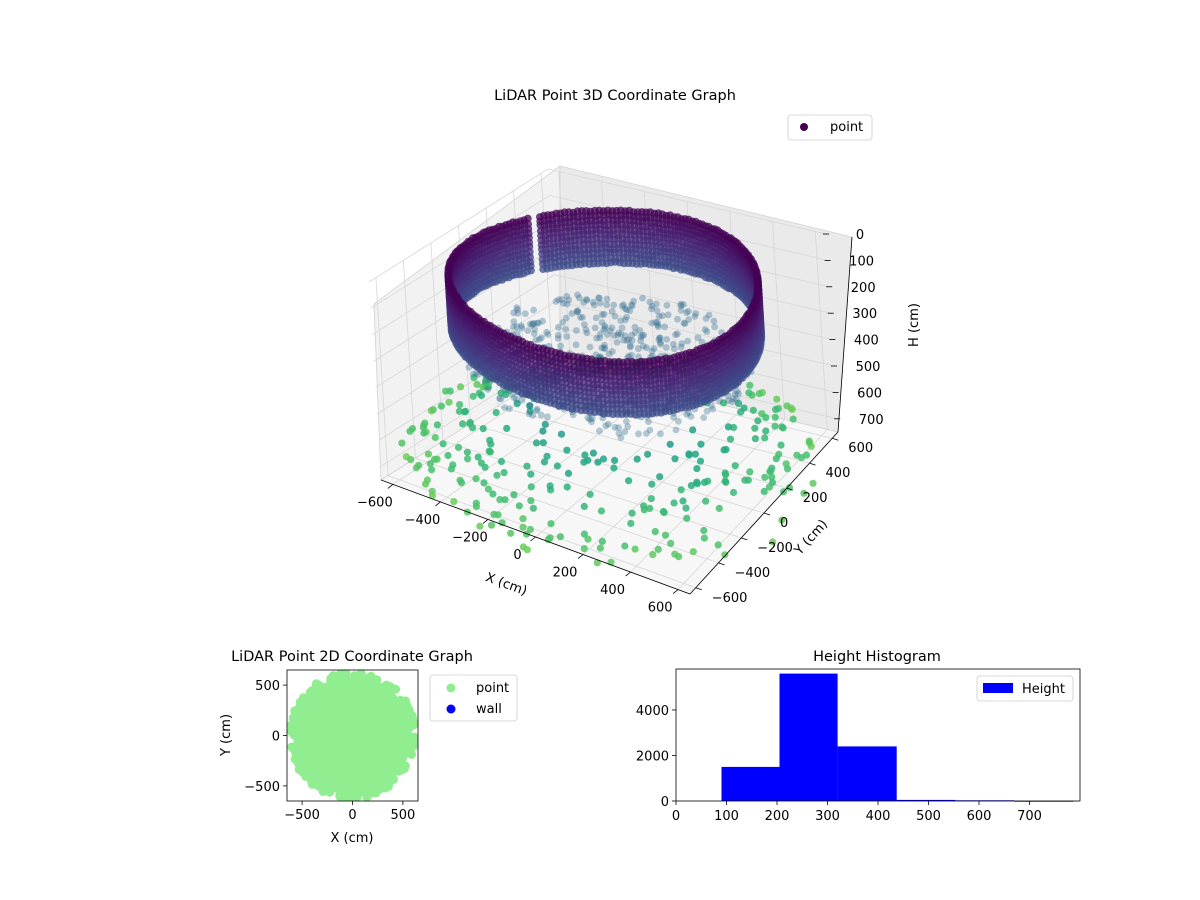 Image resolution: width=1200 pixels, height=900 pixels. Describe the element at coordinates (302, 815) in the screenshot. I see `x-tick-label-2d: −500` at that location.